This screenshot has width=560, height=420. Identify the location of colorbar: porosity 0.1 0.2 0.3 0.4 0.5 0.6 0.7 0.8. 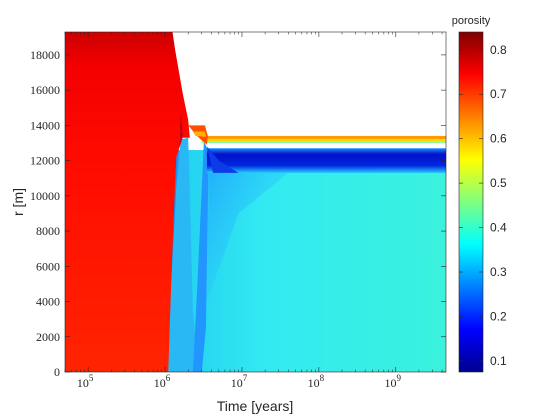
(479, 194).